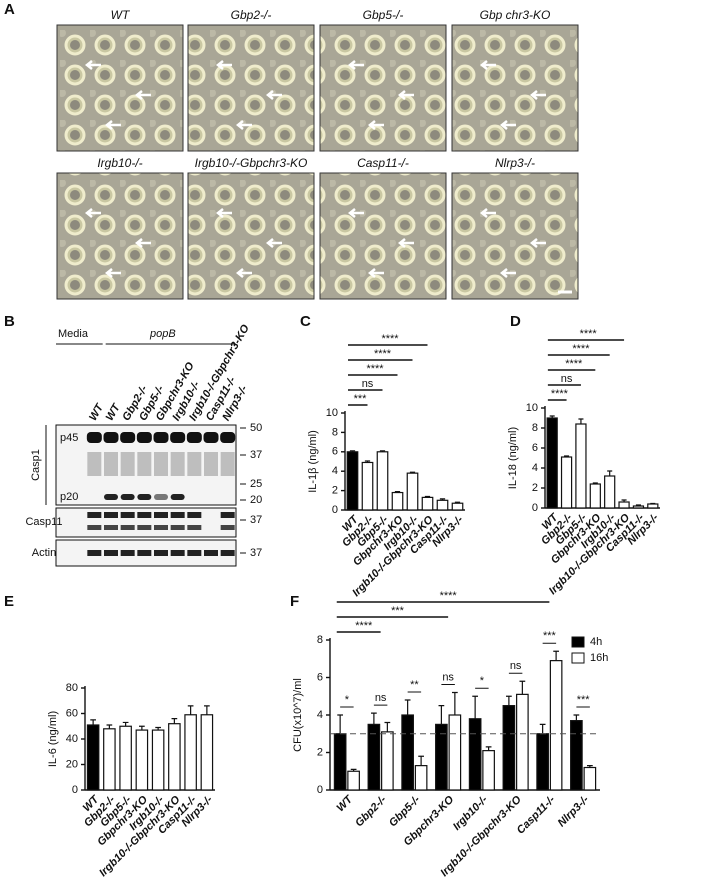 Image resolution: width=702 pixels, height=887 pixels. Describe the element at coordinates (578, 658) in the screenshot. I see `legend-swatch` at that location.